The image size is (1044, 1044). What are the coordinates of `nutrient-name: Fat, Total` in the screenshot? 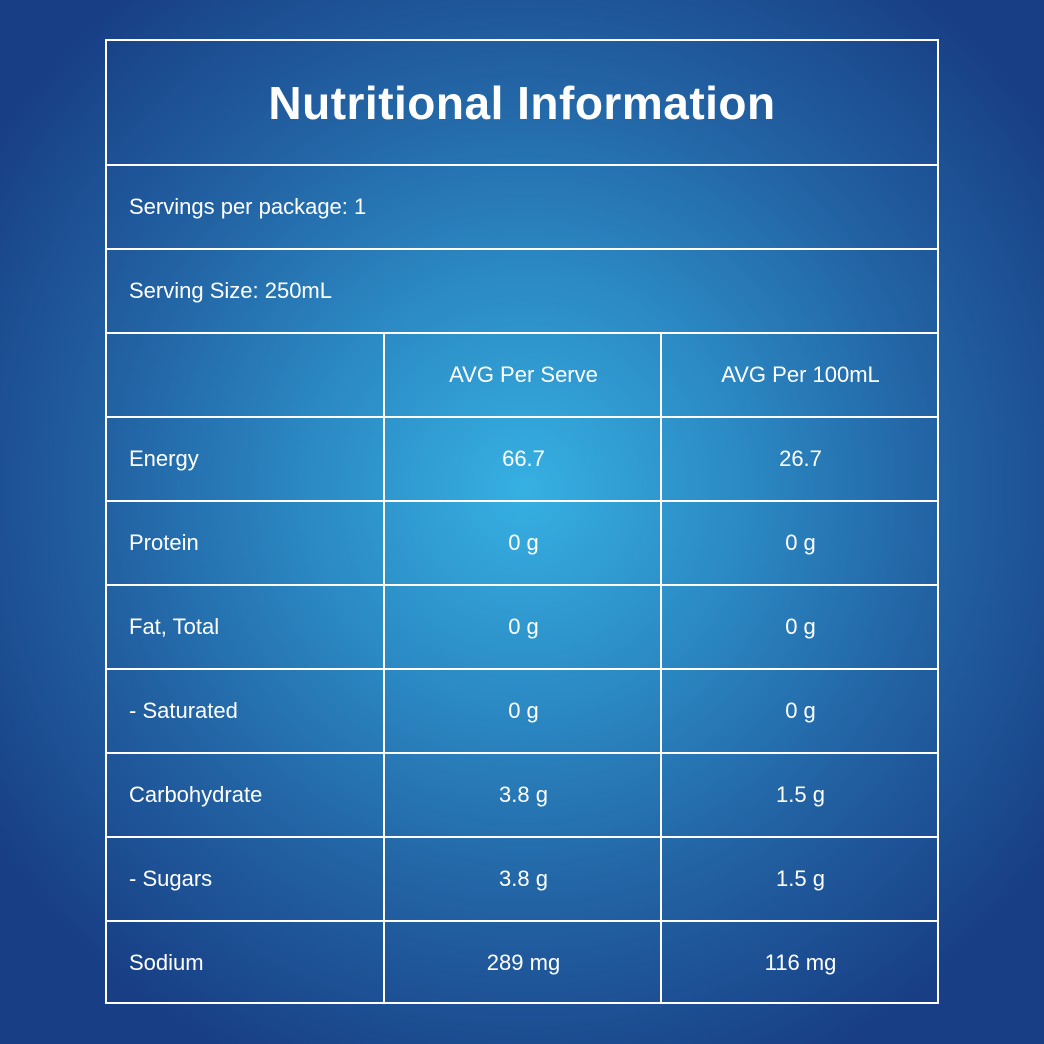 It's located at (174, 626).